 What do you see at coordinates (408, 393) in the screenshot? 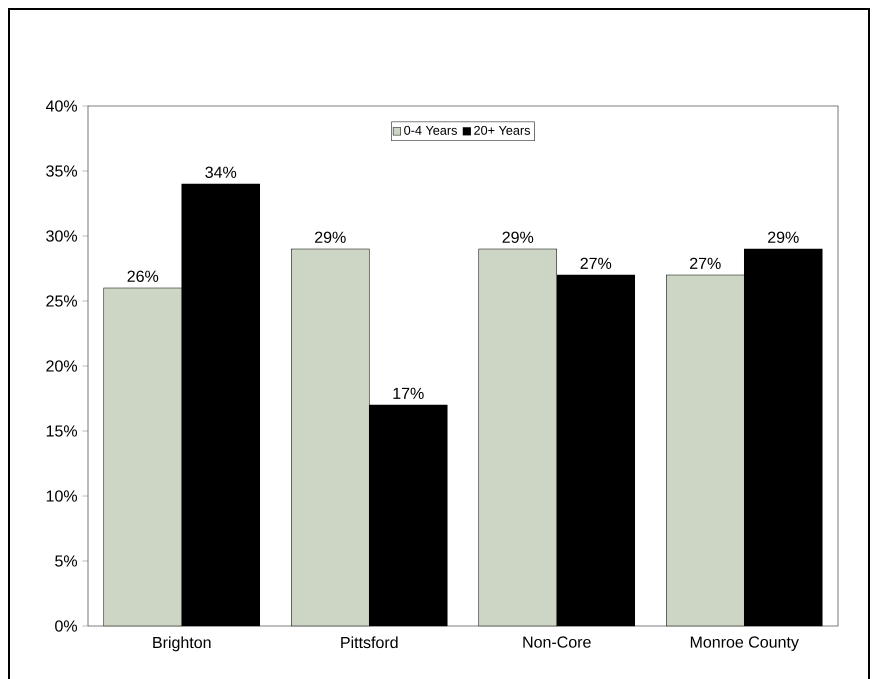
I see `data-label: 17%` at bounding box center [408, 393].